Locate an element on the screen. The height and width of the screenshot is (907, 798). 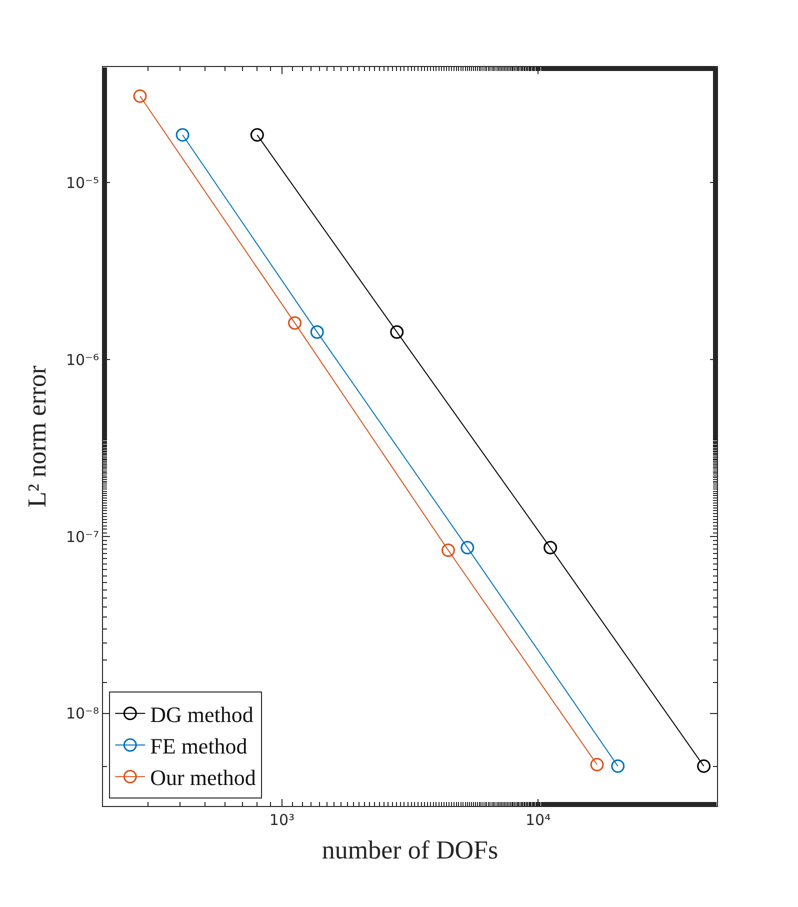
x-tick-label: 10⁴ is located at coordinates (538, 820).